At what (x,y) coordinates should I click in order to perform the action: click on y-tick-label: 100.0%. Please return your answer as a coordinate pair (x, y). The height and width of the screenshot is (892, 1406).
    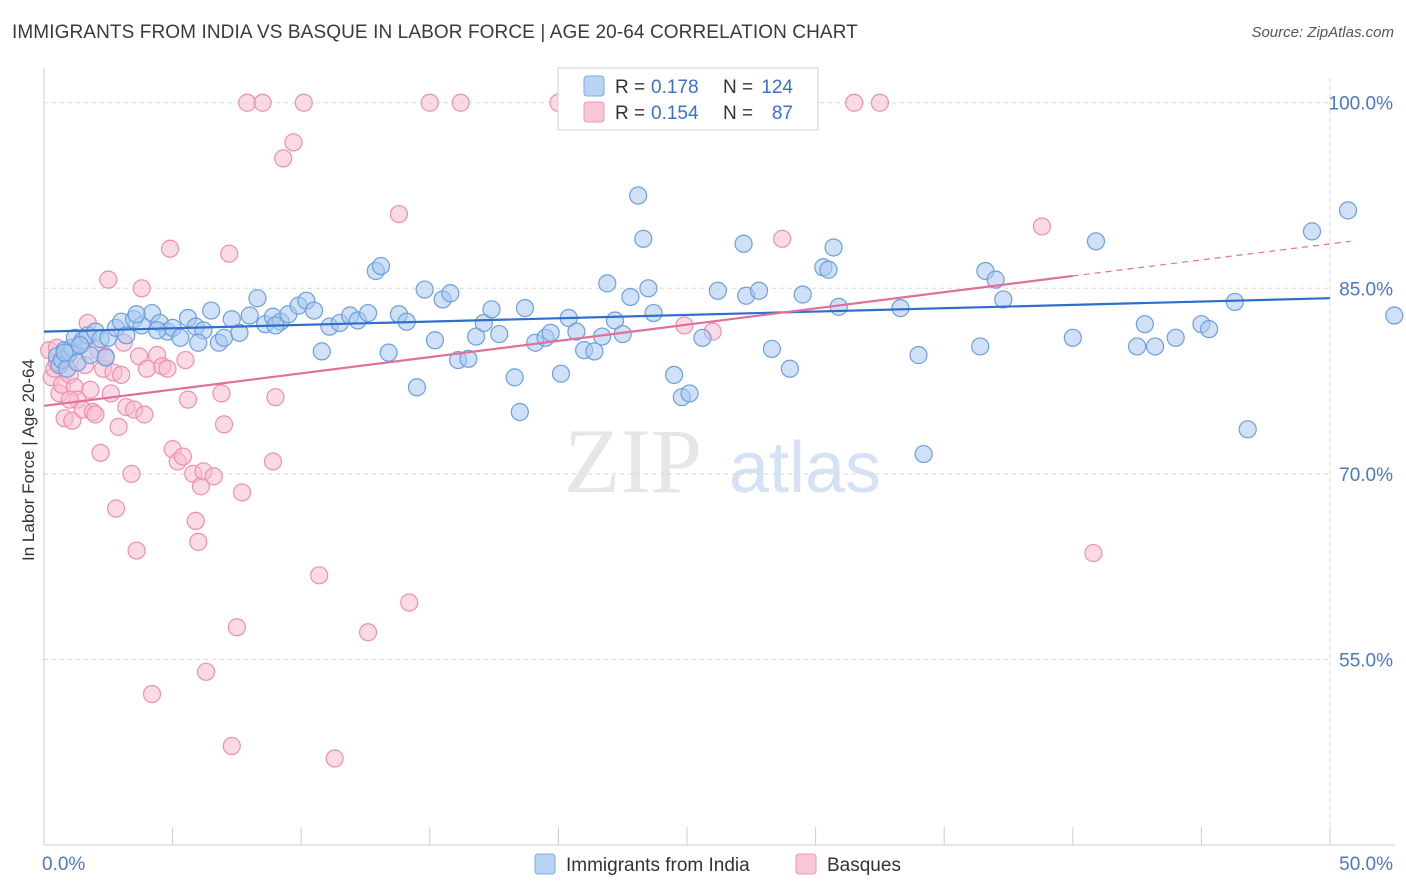
    Looking at the image, I should click on (1361, 104).